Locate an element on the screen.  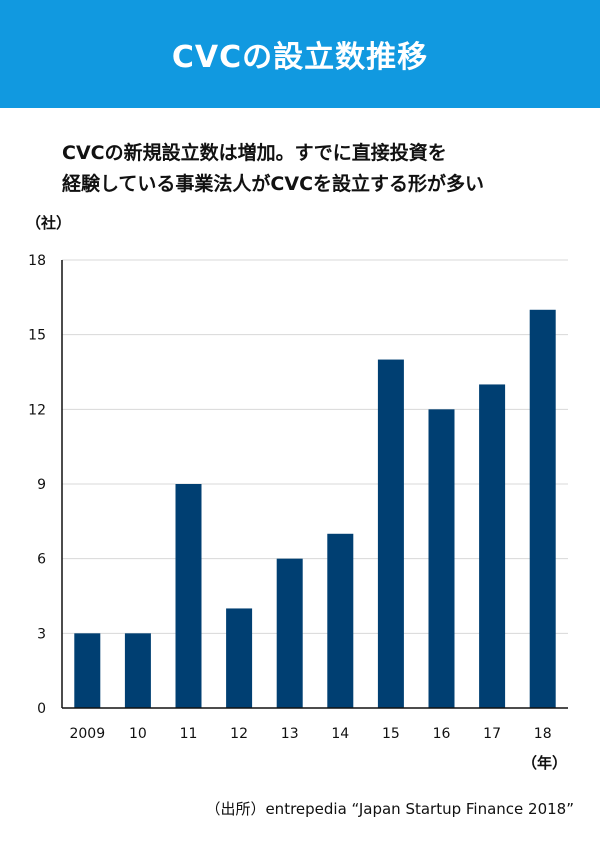
y-tick-label-12: 12 is located at coordinates (37, 410).